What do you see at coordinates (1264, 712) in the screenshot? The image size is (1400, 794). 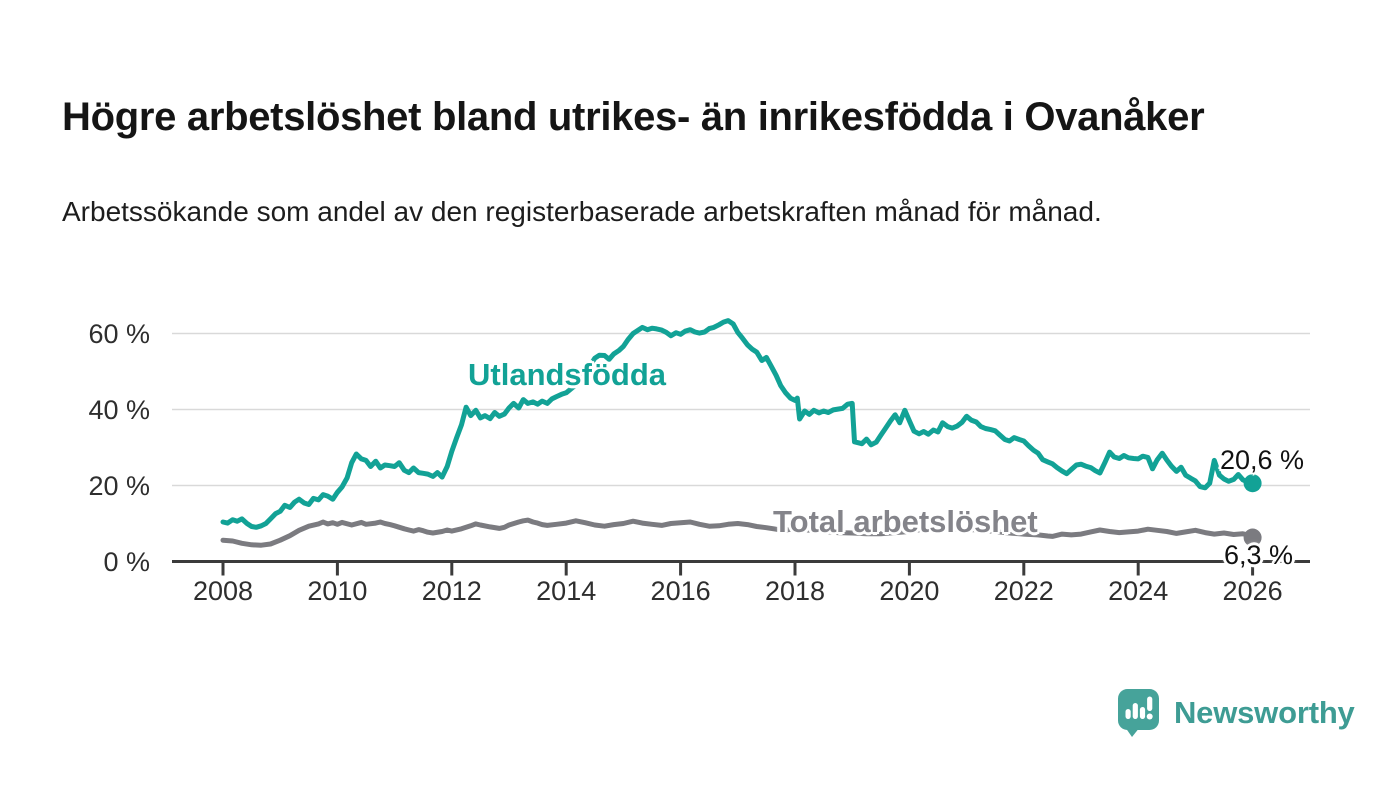 I see `newsworthy-logo-text: Newsworthy` at bounding box center [1264, 712].